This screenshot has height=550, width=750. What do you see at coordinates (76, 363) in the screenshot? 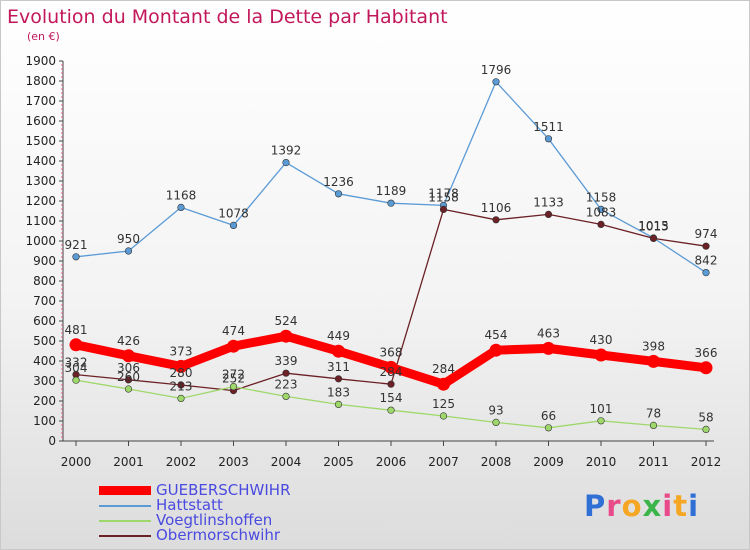
I see `data-label-obermorschwihr: 332` at bounding box center [76, 363].